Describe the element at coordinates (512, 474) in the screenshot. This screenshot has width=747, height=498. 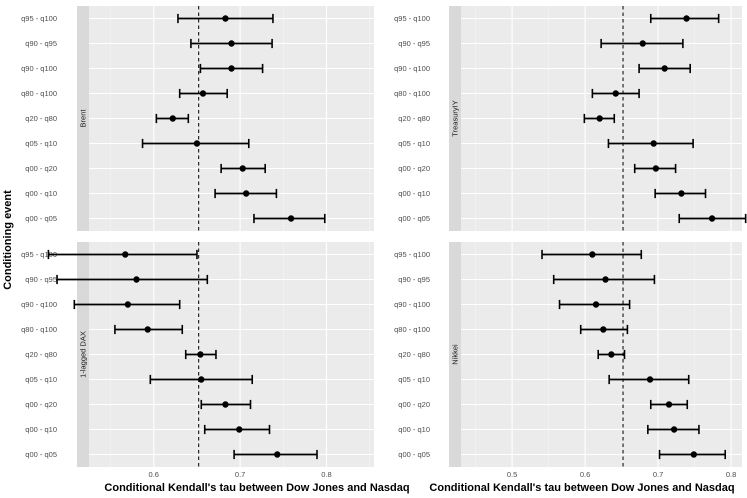
I see `x-tick-label: 0.5` at that location.